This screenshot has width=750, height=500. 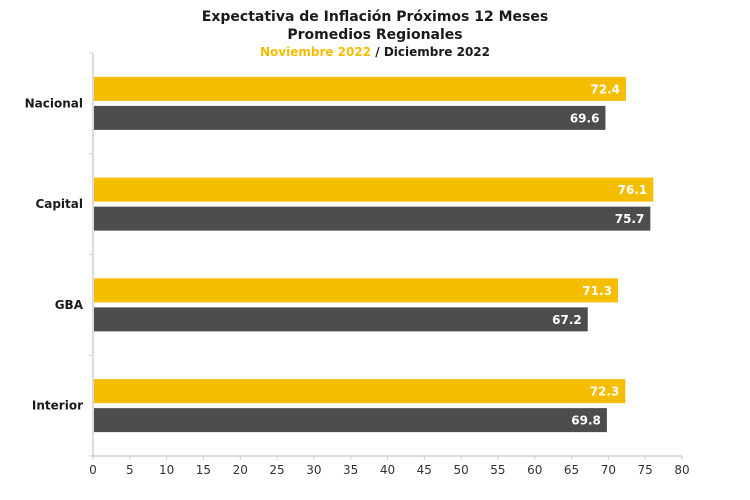 What do you see at coordinates (130, 470) in the screenshot?
I see `x-tick-label: 5` at bounding box center [130, 470].